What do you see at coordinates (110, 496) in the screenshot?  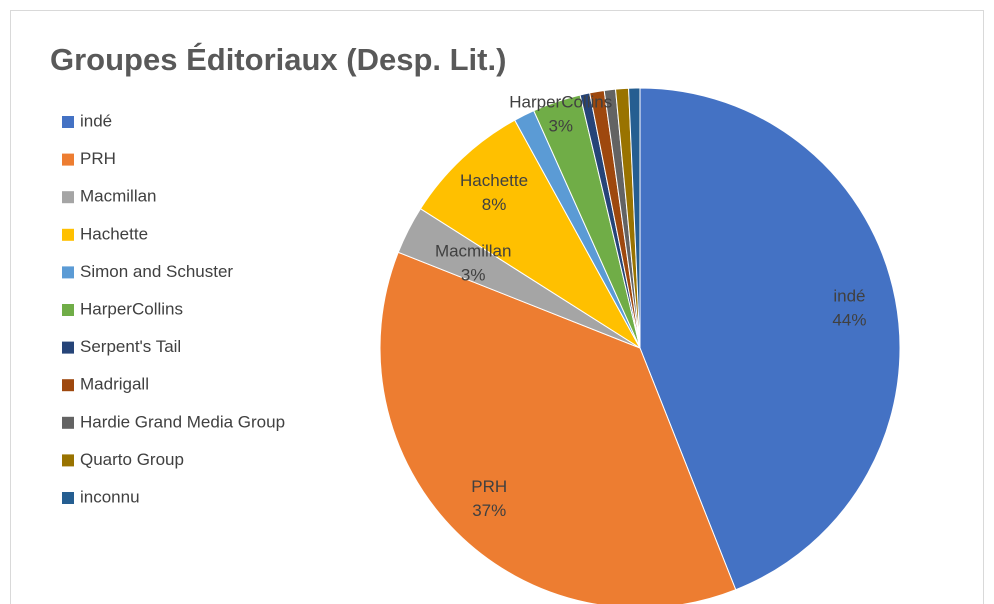 I see `legend-label: inconnu` at bounding box center [110, 496].